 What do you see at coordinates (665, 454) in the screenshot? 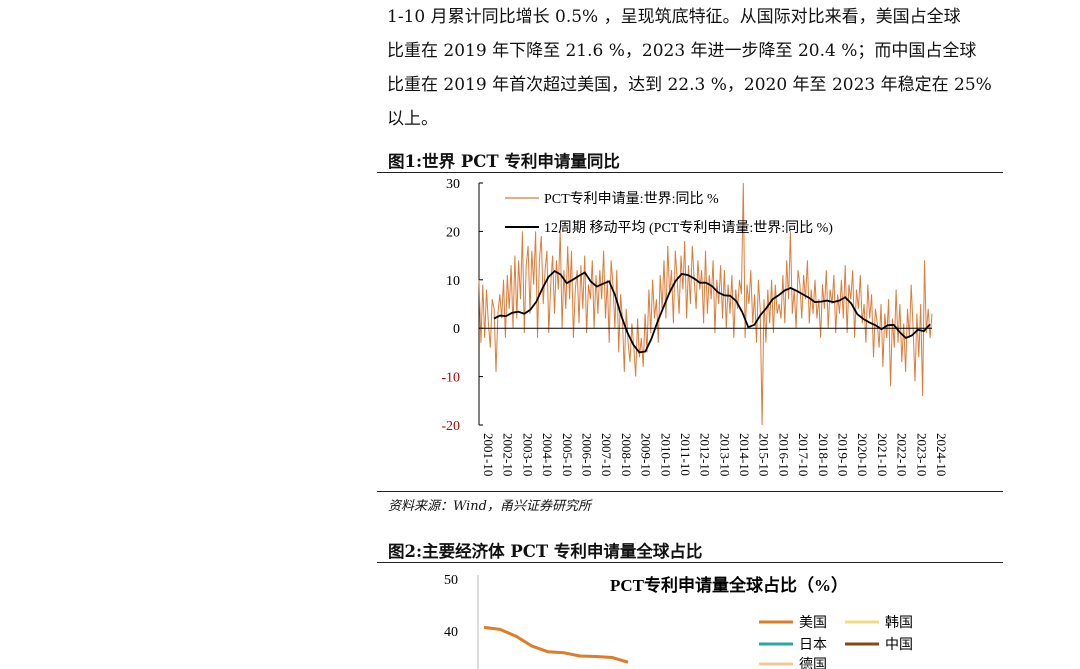
I see `x-tick-label: 2010-10` at bounding box center [665, 454].